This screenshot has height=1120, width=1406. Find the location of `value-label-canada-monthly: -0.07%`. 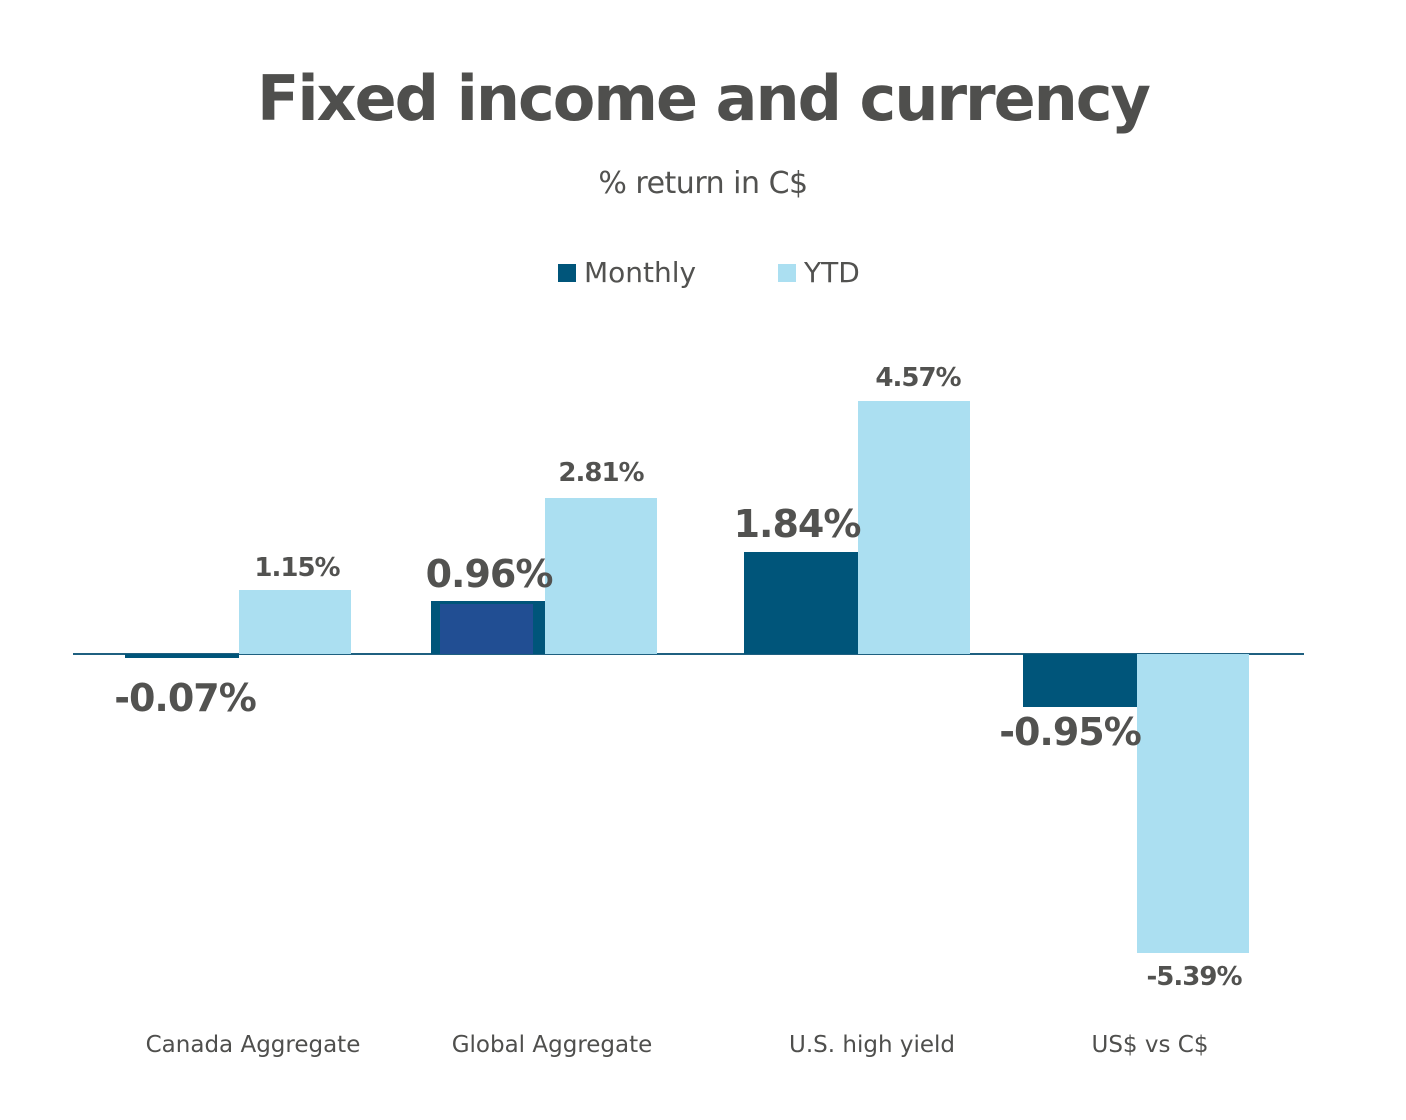

value-label-canada-monthly: -0.07% is located at coordinates (185, 698).